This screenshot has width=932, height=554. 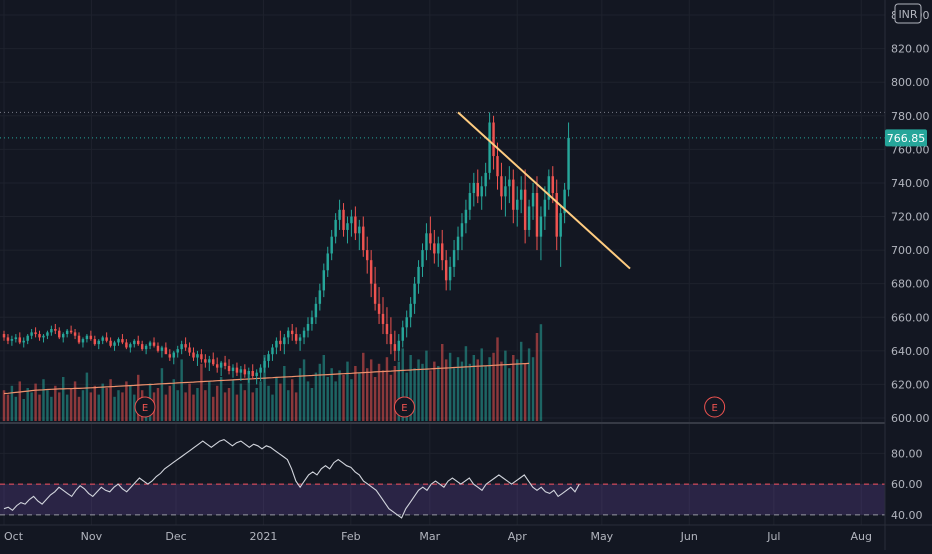 I want to click on price-axis-tick-label: 760.00, so click(x=910, y=149).